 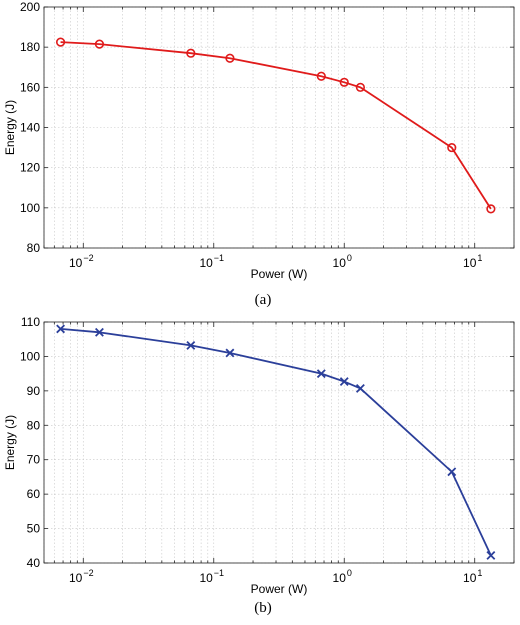 What do you see at coordinates (263, 608) in the screenshot?
I see `panel-caption: (b)` at bounding box center [263, 608].